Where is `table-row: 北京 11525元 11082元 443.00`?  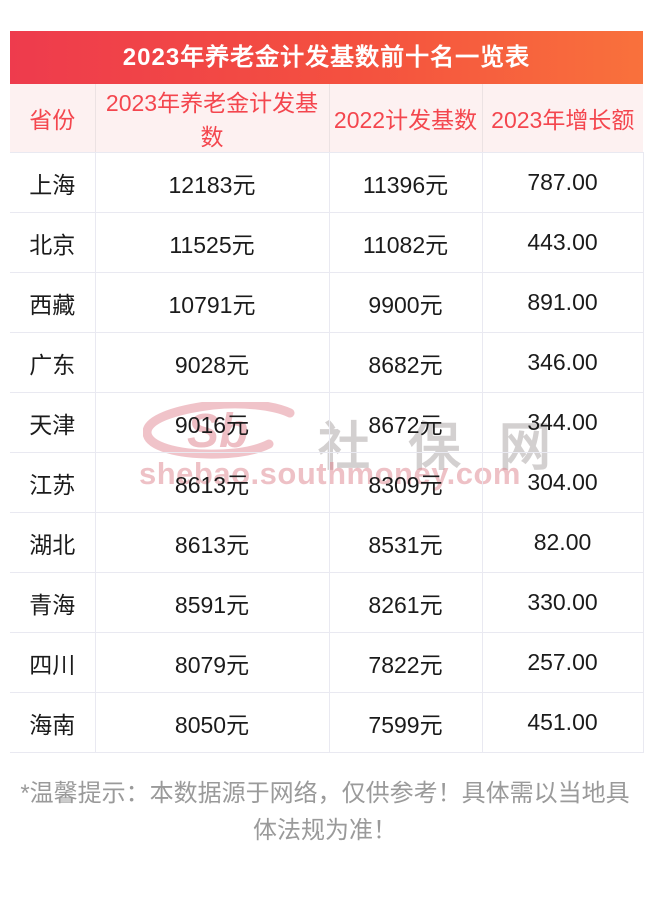
table-row: 北京 11525元 11082元 443.00 is located at coordinates (327, 242).